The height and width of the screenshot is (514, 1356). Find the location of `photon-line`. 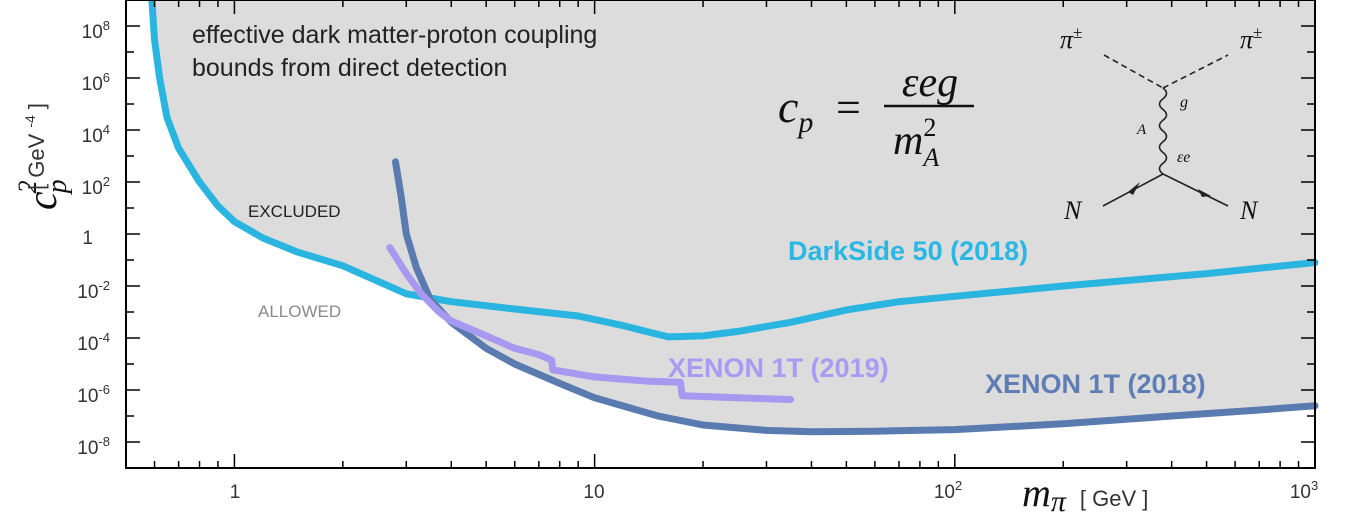

photon-line is located at coordinates (1163, 131).